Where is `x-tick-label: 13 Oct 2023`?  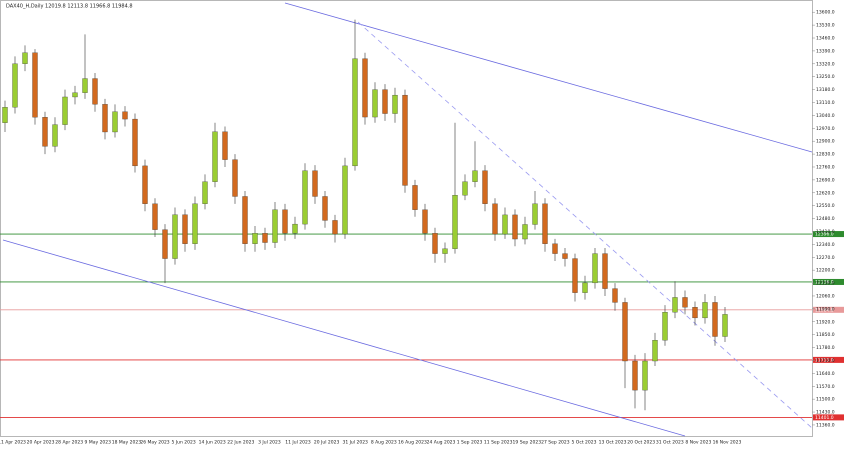 x-tick-label: 13 Oct 2023 is located at coordinates (613, 443).